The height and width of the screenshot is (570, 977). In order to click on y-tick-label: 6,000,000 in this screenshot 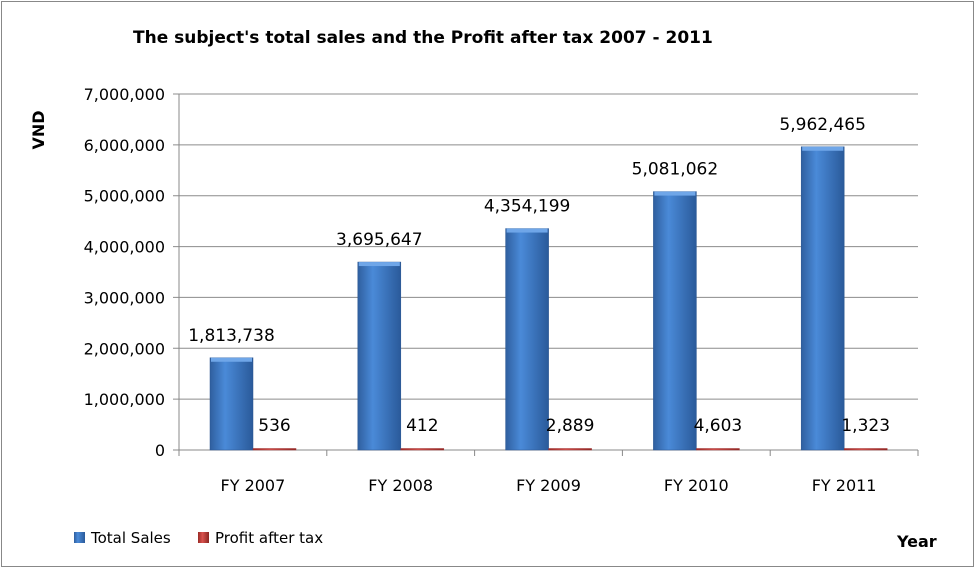, I will do `click(124, 145)`.